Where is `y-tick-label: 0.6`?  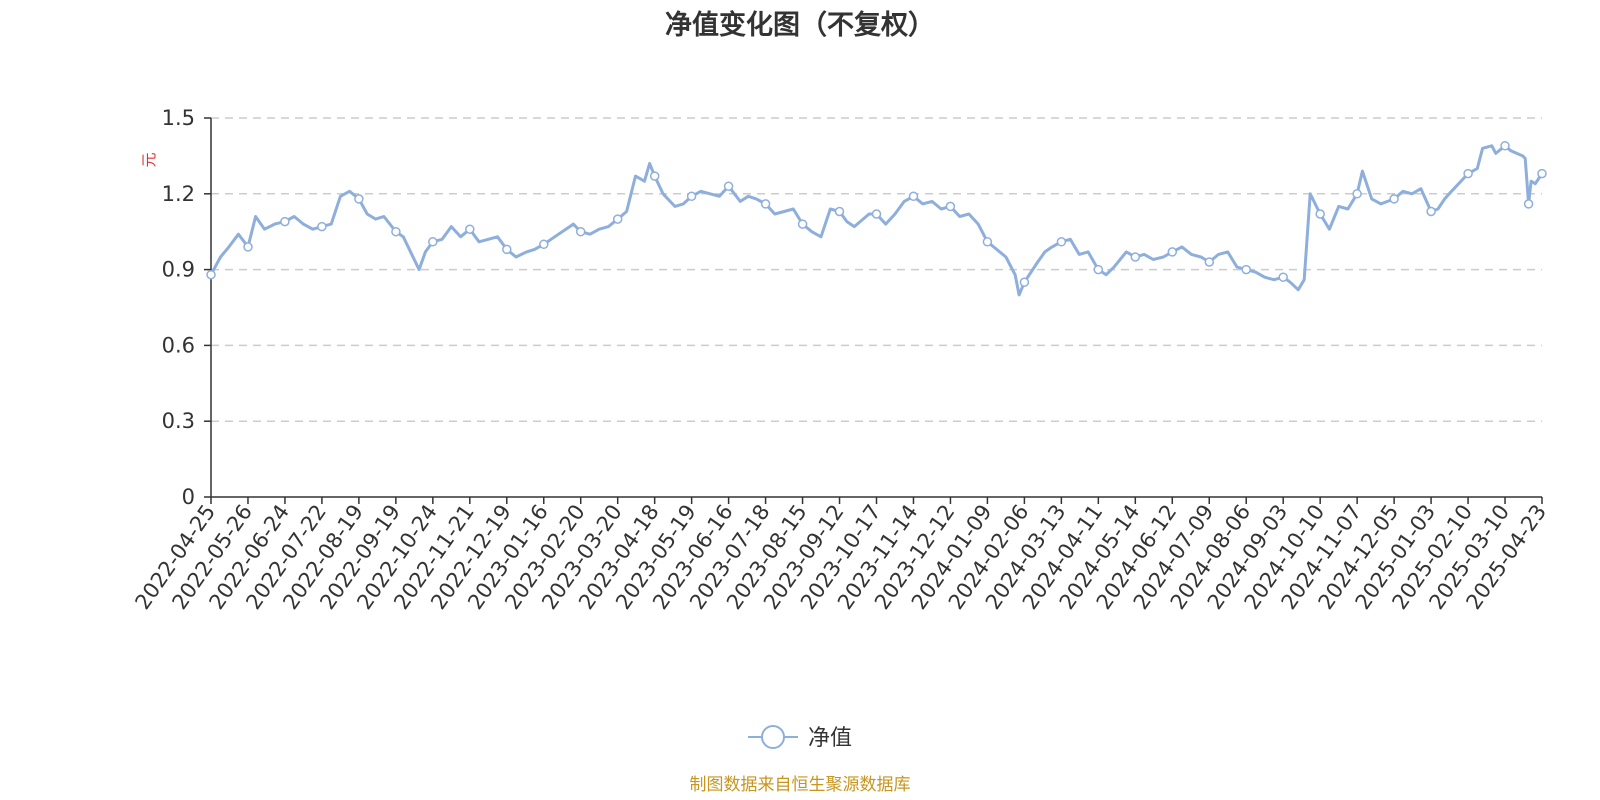
y-tick-label: 0.6 is located at coordinates (178, 345).